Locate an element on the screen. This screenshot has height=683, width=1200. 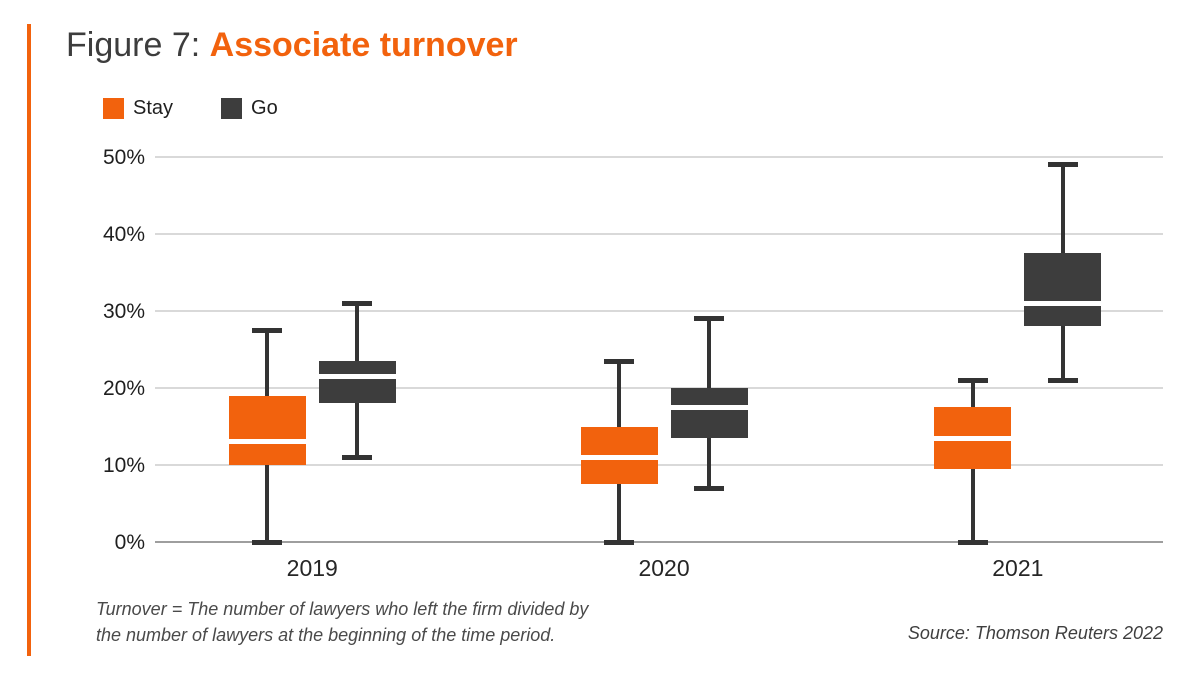
whisker-cap-bottom-stay-2021 is located at coordinates (972, 542).